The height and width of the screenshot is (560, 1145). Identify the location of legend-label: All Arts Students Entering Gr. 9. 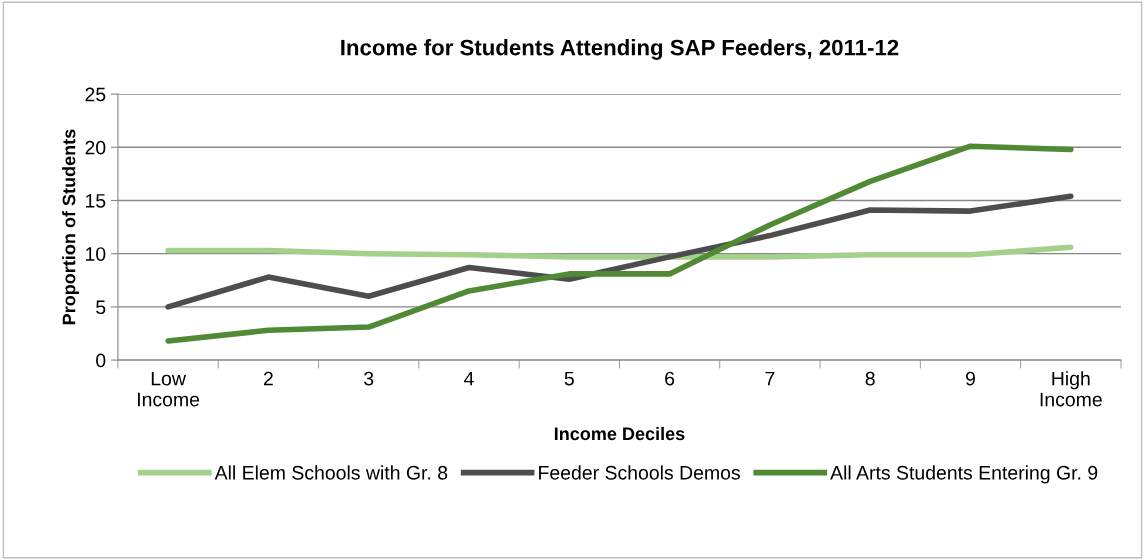
(964, 474).